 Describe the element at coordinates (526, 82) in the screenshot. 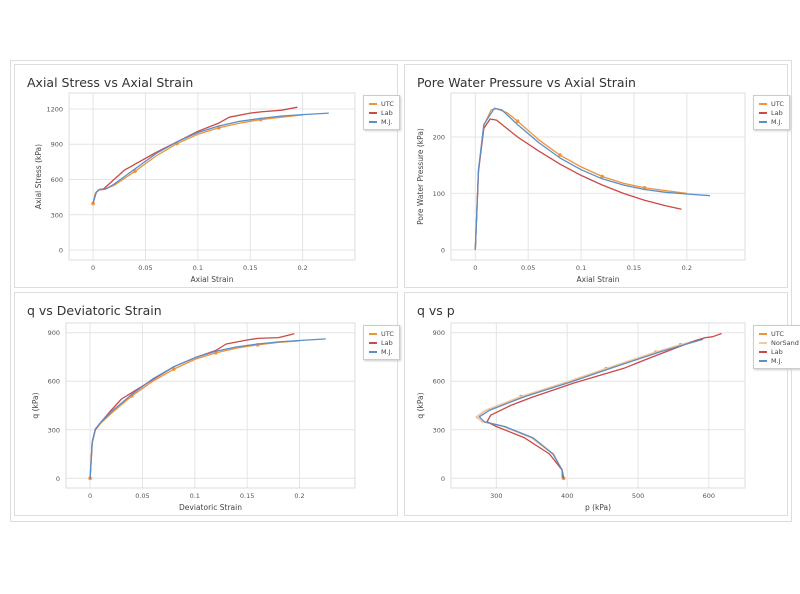

I see `chart-title: Pore Water Pressure vs Axial Strain` at that location.